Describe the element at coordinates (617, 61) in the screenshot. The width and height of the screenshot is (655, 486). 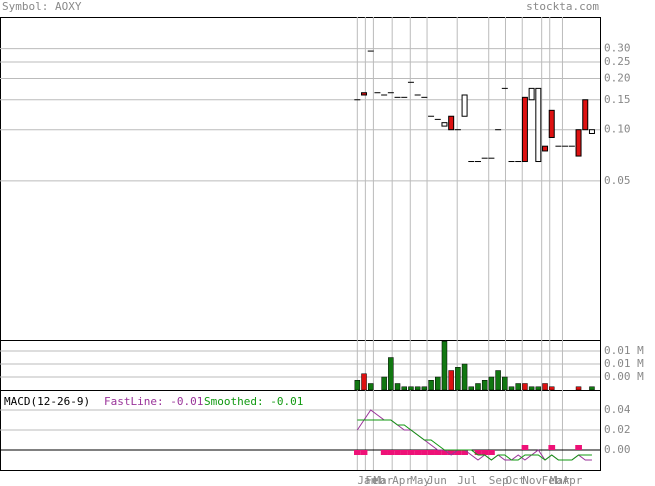
I see `y-tick-label: 0.25` at that location.